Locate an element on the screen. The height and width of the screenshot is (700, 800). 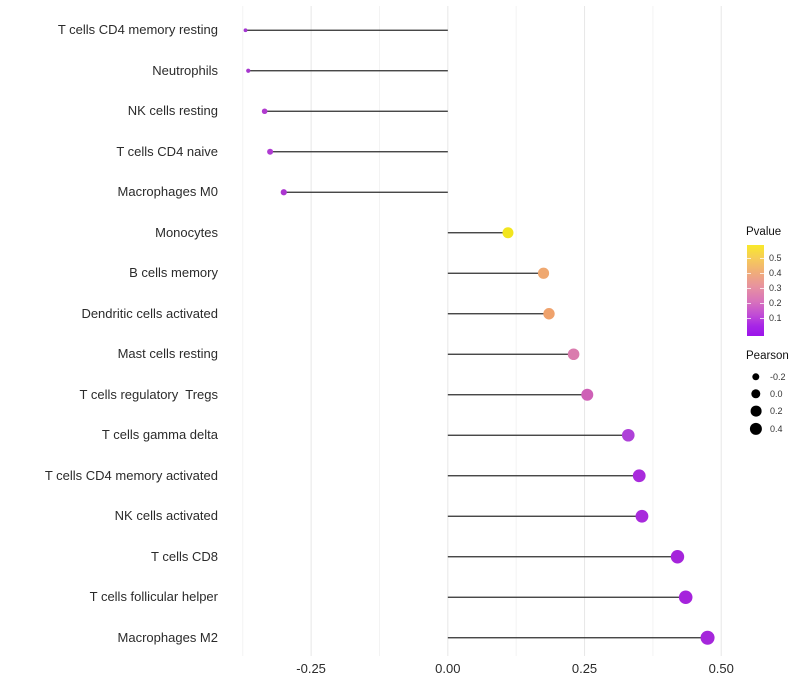
pearson-item-label: -0.2 is located at coordinates (778, 376).